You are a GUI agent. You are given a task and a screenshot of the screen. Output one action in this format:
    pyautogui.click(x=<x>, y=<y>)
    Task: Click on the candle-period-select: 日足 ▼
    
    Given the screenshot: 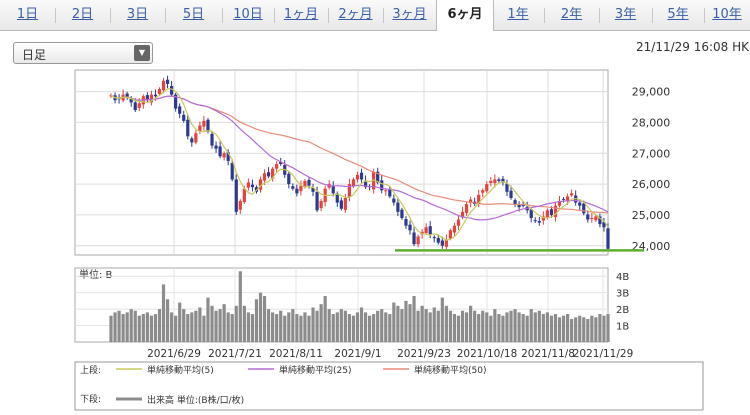 What is the action you would take?
    pyautogui.click(x=83, y=53)
    